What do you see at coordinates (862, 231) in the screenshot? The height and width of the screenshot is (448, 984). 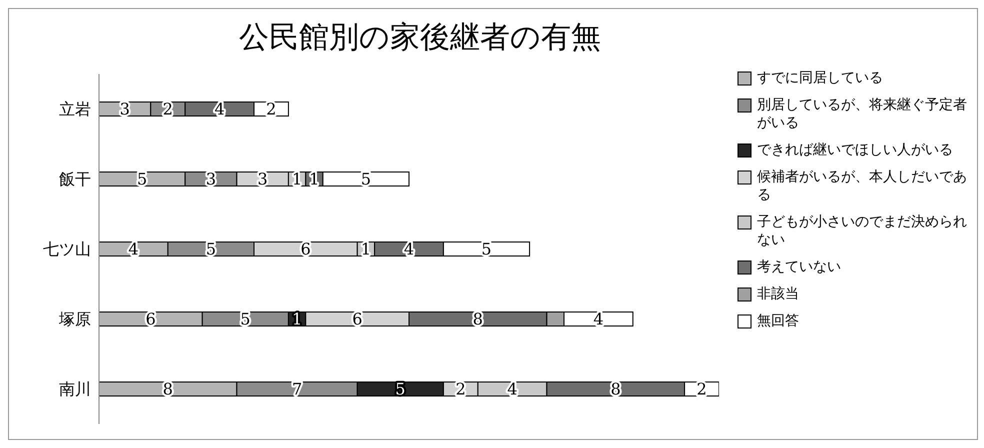 I see `legend-label: 子どもが小さいのでまだ決められない` at bounding box center [862, 231].